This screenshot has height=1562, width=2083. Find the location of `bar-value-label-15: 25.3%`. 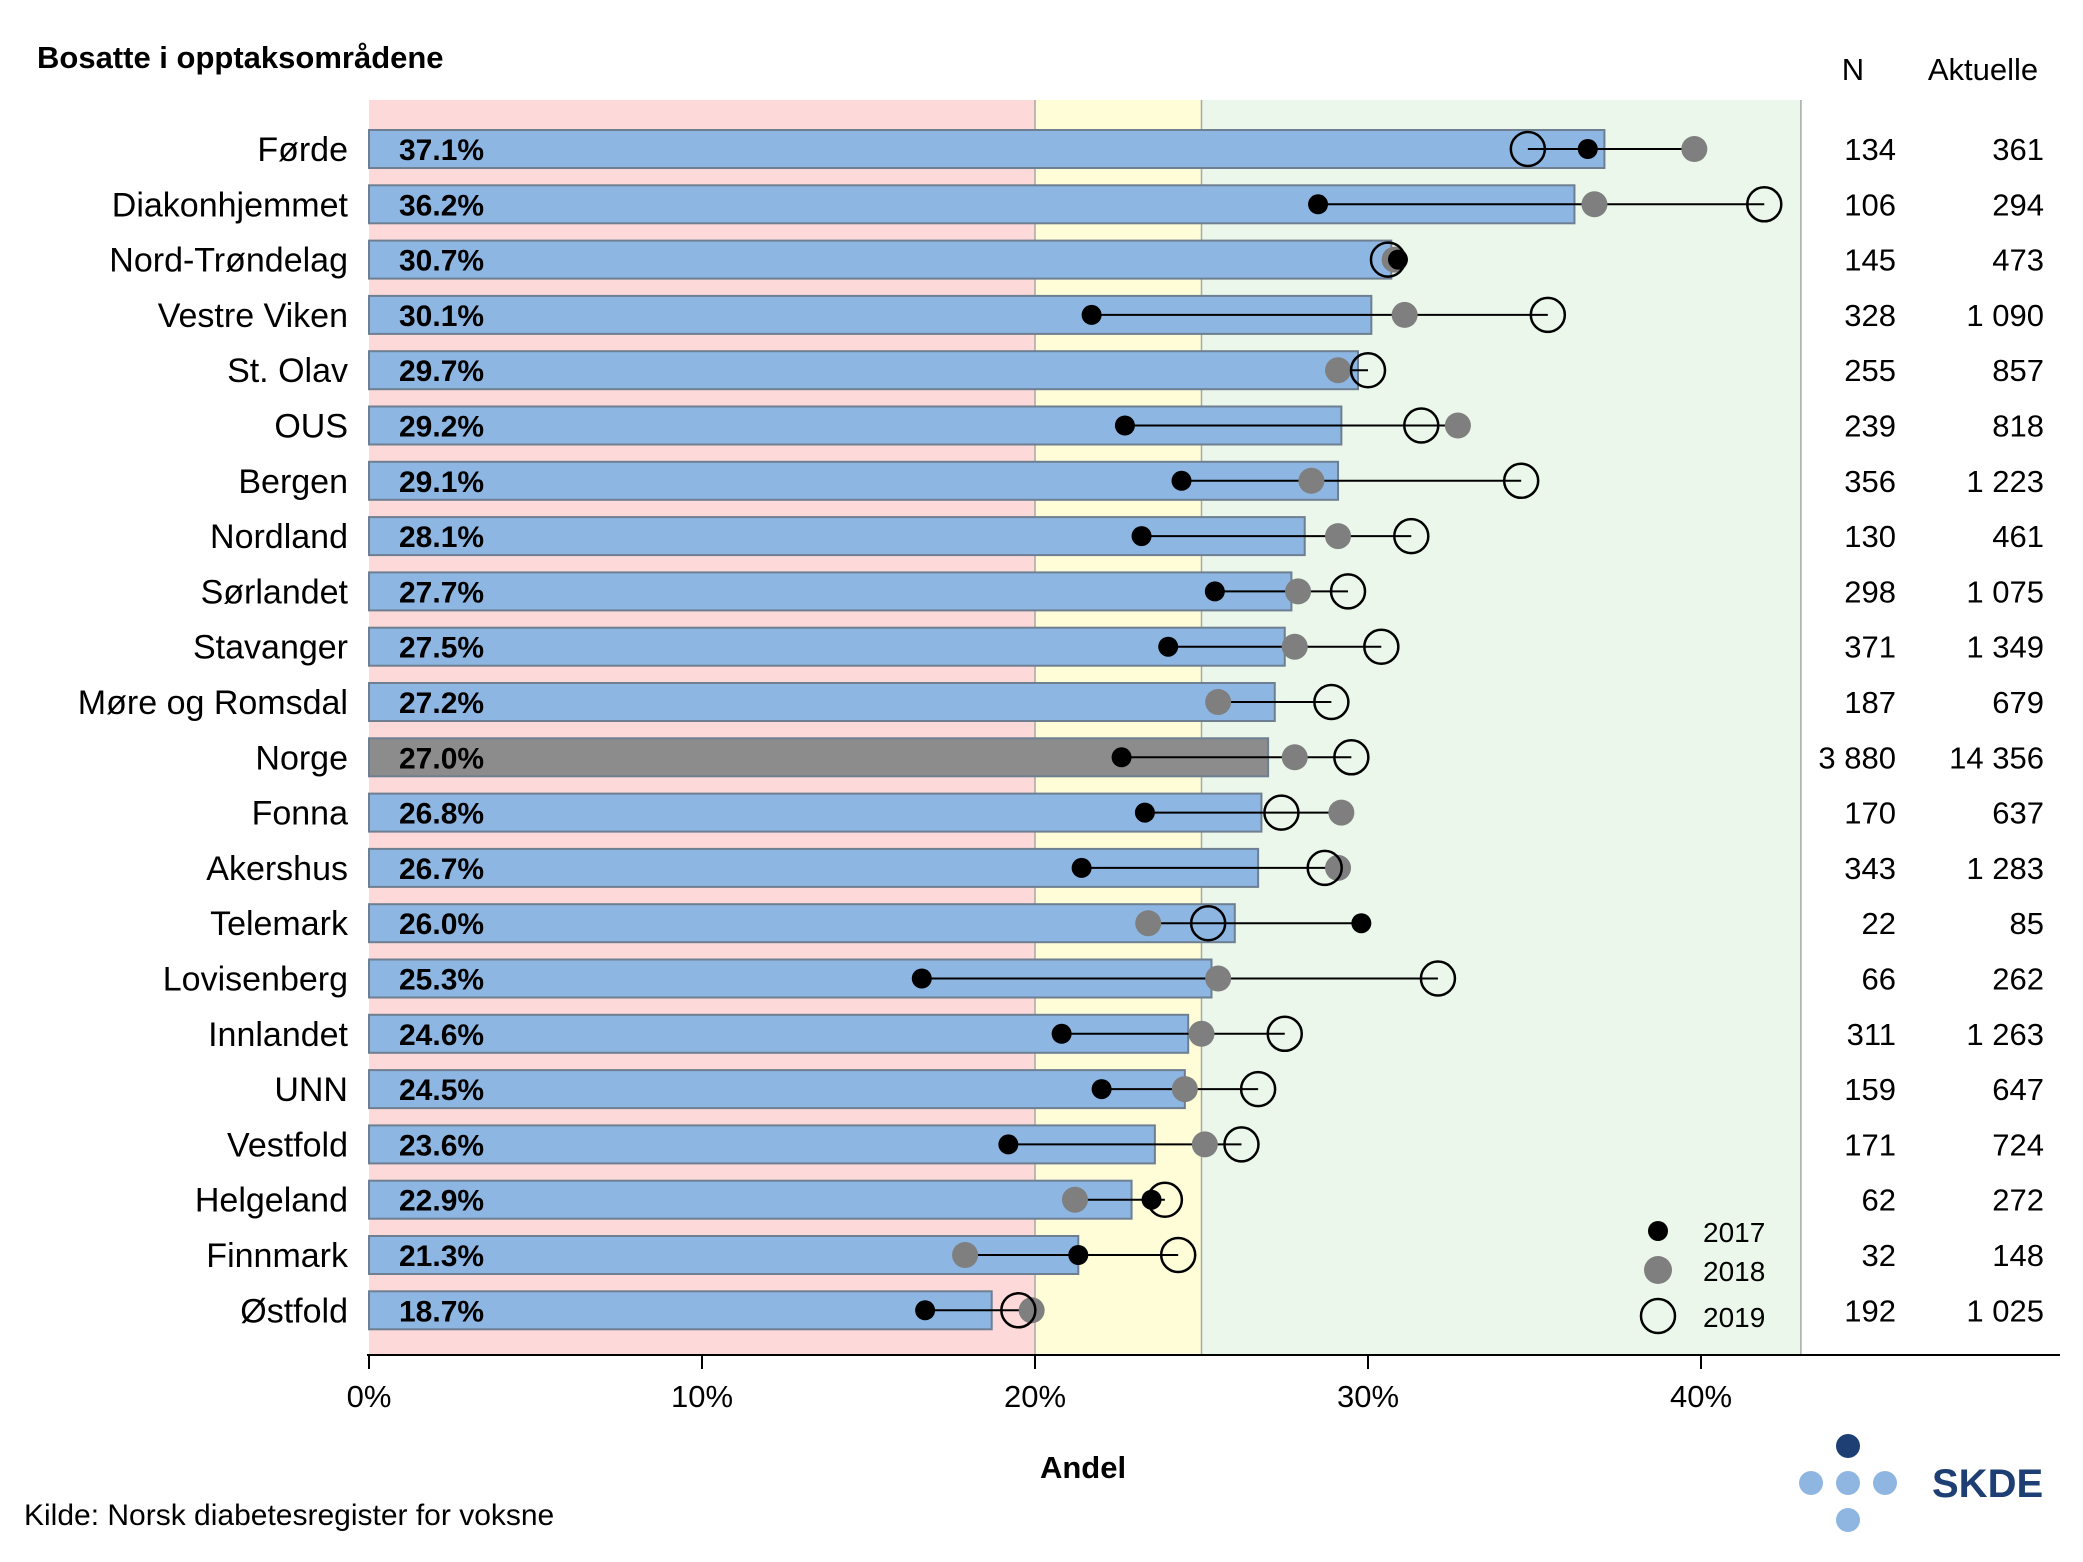

bar-value-label-15: 25.3% is located at coordinates (441, 980).